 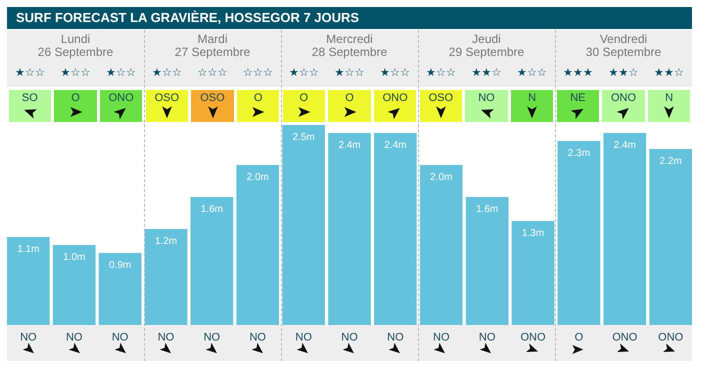 I want to click on text: SO, so click(x=30, y=106).